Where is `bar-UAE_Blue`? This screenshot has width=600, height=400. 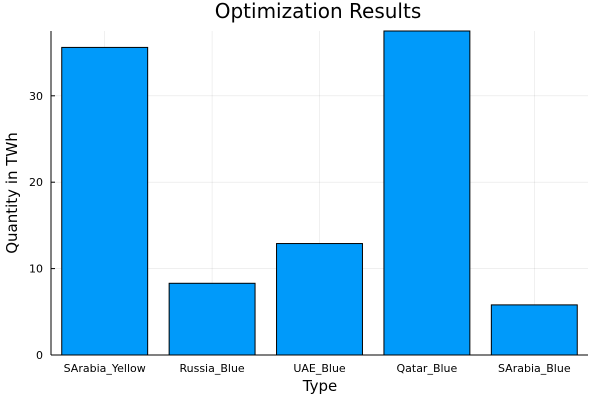 bar-UAE_Blue is located at coordinates (319, 299).